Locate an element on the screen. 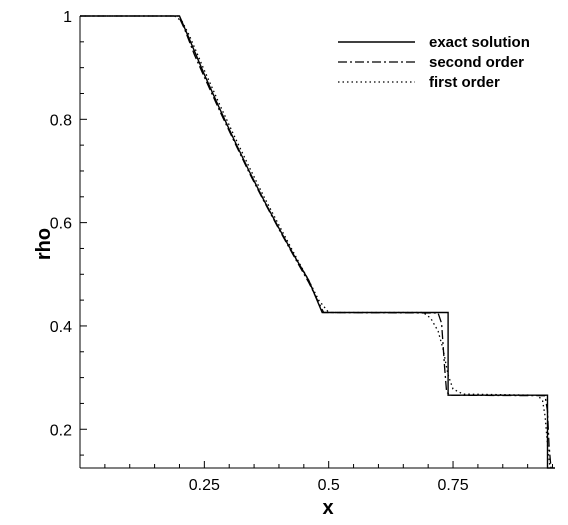 This screenshot has width=568, height=525. y-tick-label: 0.4 is located at coordinates (61, 327).